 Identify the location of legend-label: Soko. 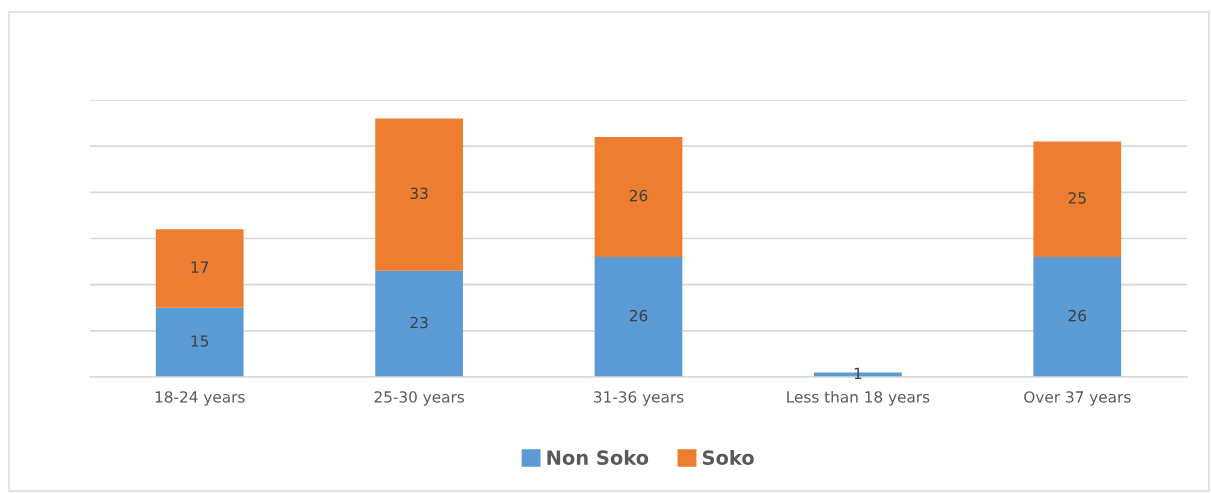
(728, 457).